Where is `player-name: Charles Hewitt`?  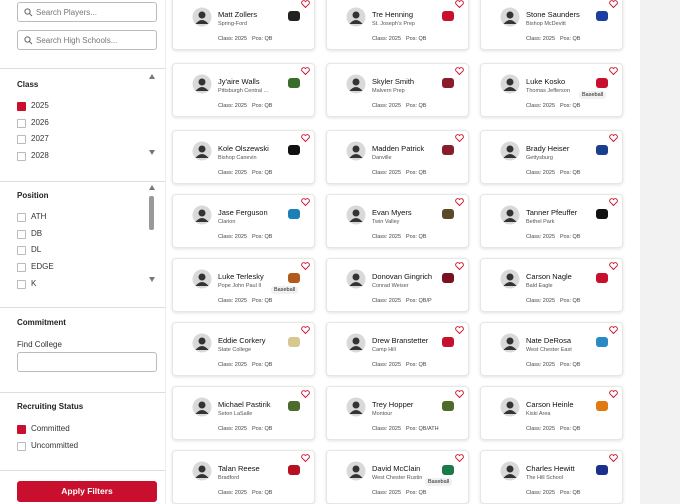
player-name: Charles Hewitt is located at coordinates (550, 468).